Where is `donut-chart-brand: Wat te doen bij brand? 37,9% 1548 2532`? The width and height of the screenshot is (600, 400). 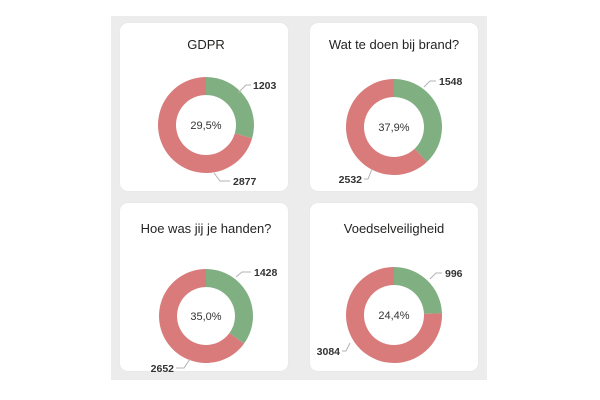
donut-chart-brand: Wat te doen bij brand? 37,9% 1548 2532 is located at coordinates (396, 111).